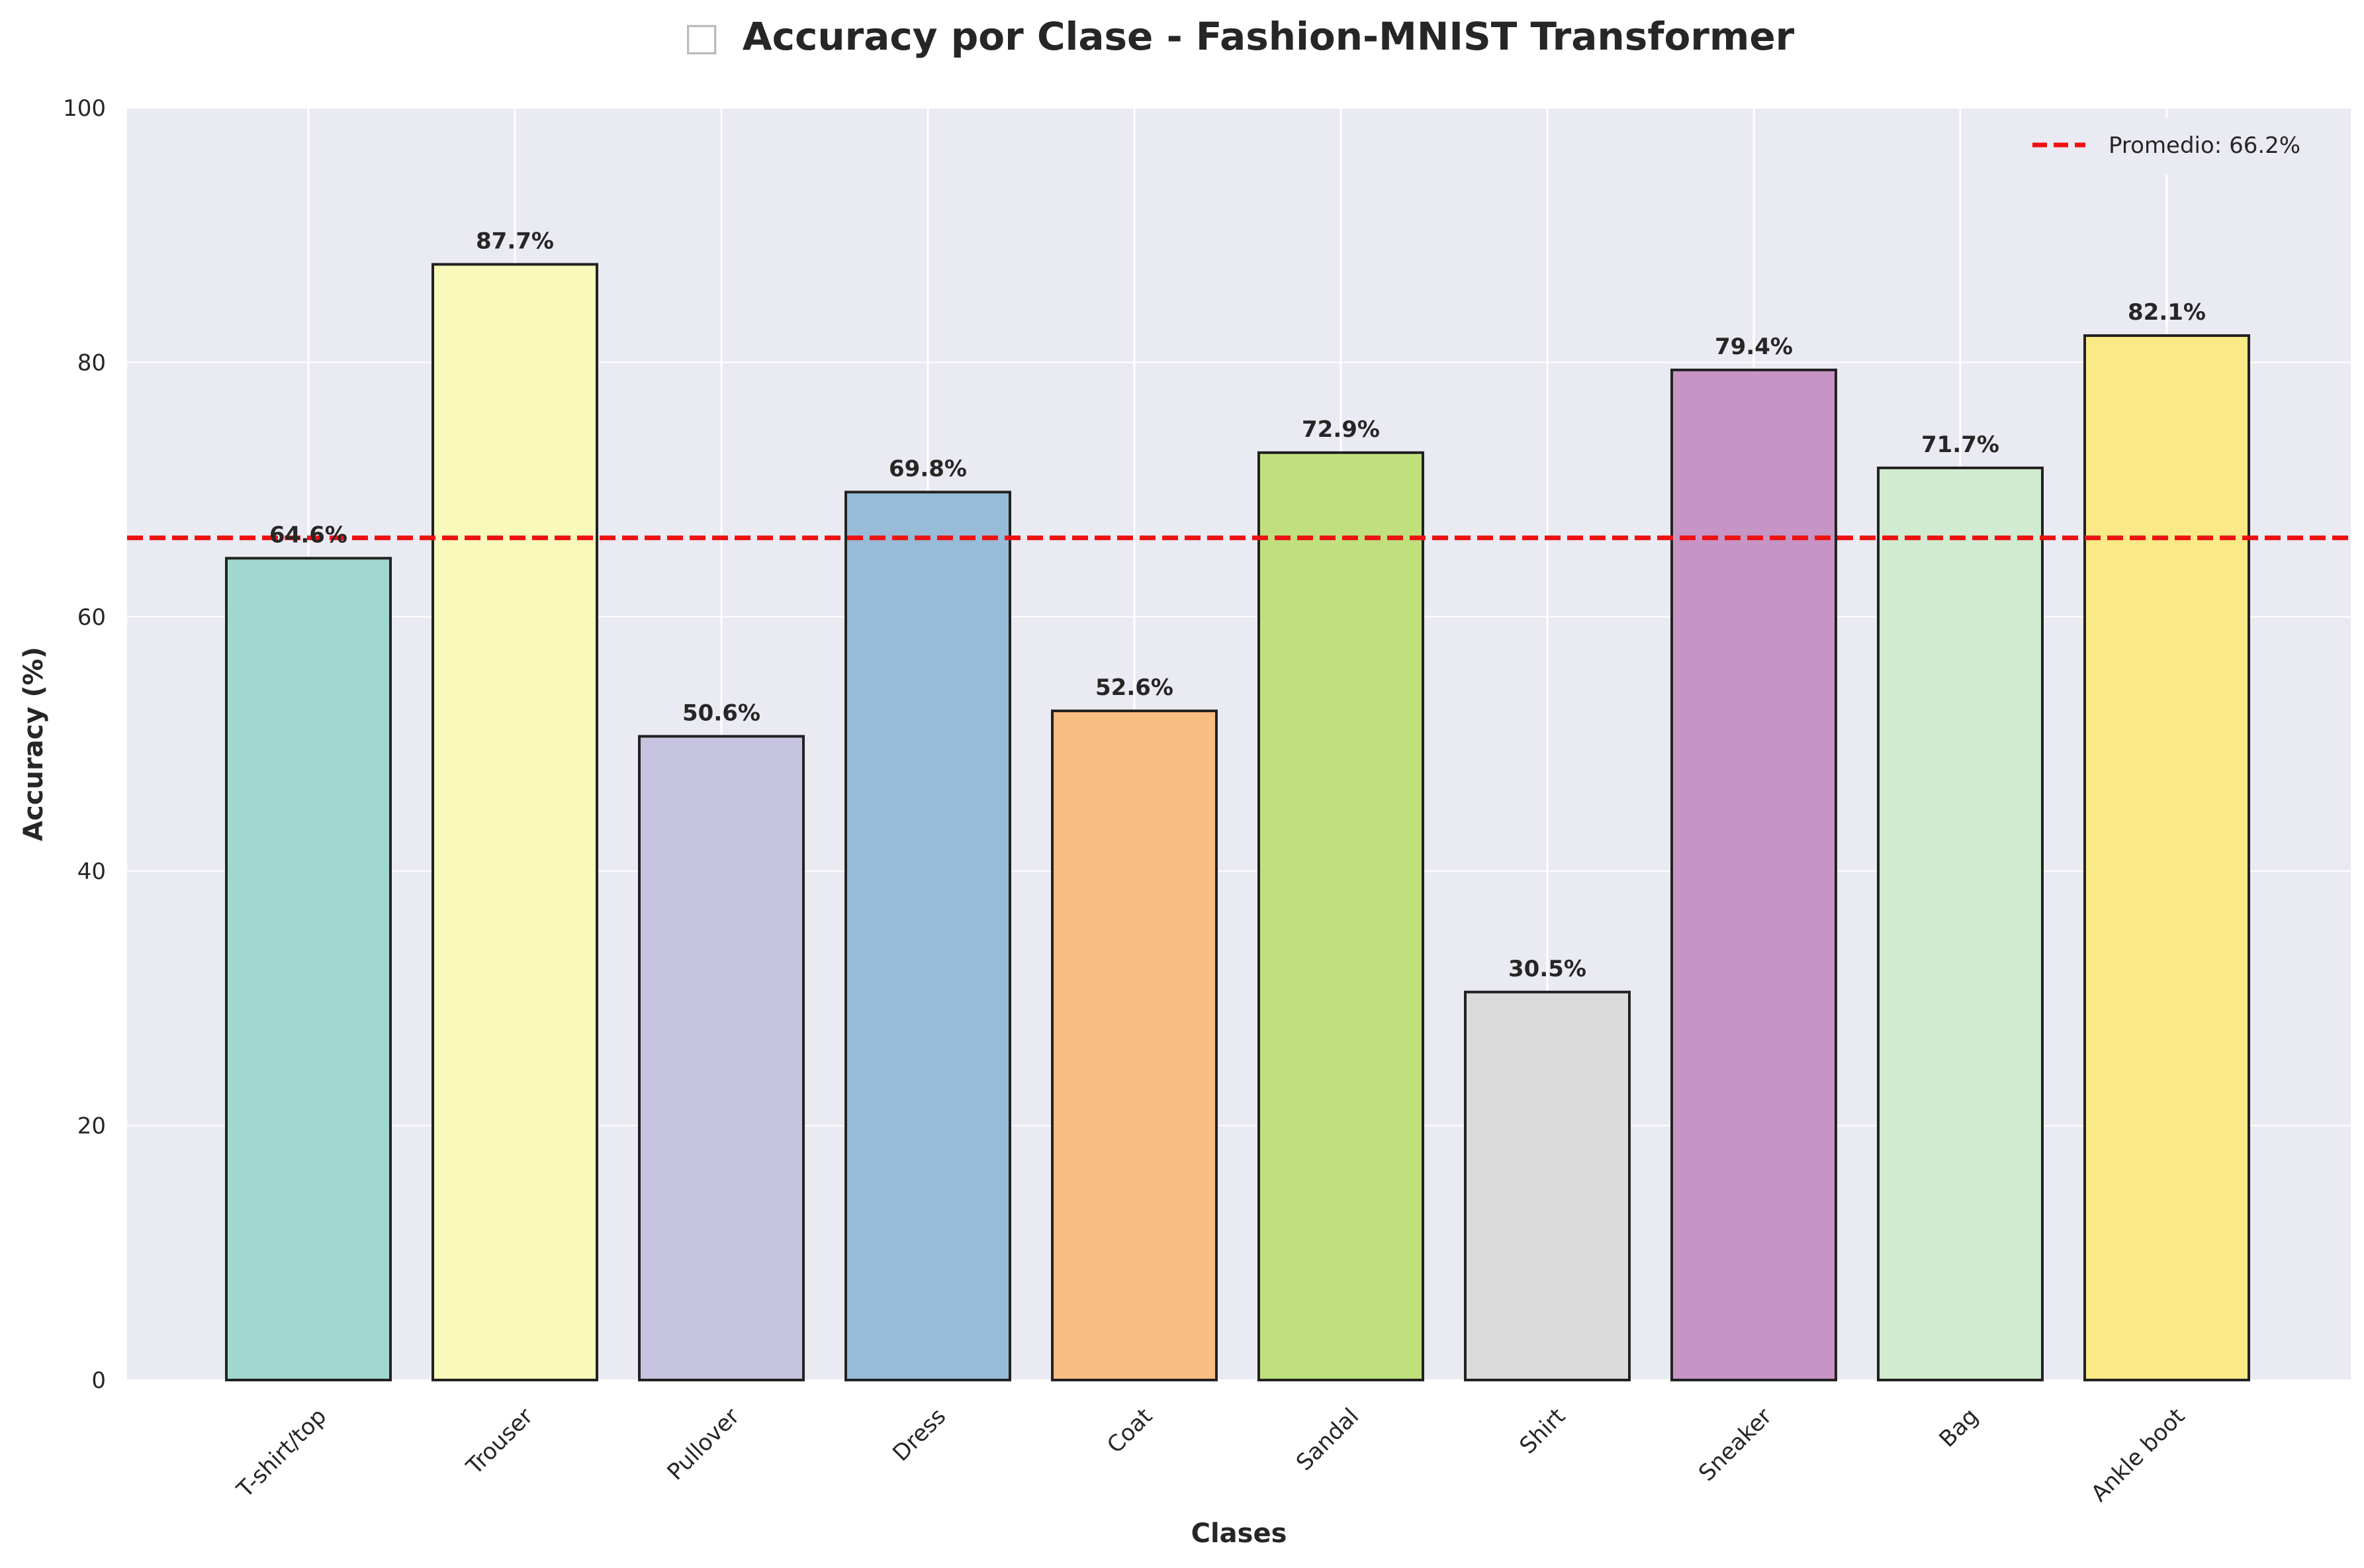 This screenshot has width=2364, height=1568. Describe the element at coordinates (1239, 1533) in the screenshot. I see `x-axis-label: Clases` at that location.